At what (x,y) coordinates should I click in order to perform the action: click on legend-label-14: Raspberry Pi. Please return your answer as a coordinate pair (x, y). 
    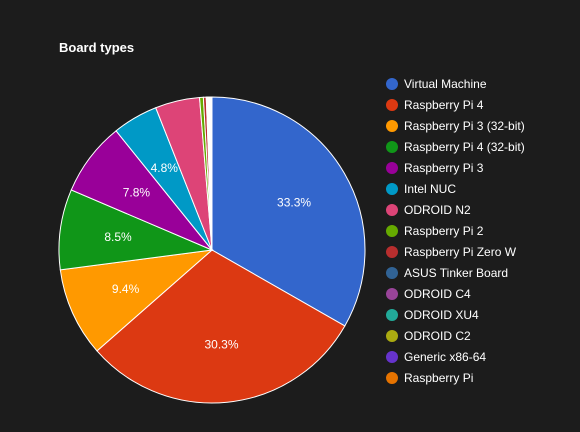
    Looking at the image, I should click on (439, 377).